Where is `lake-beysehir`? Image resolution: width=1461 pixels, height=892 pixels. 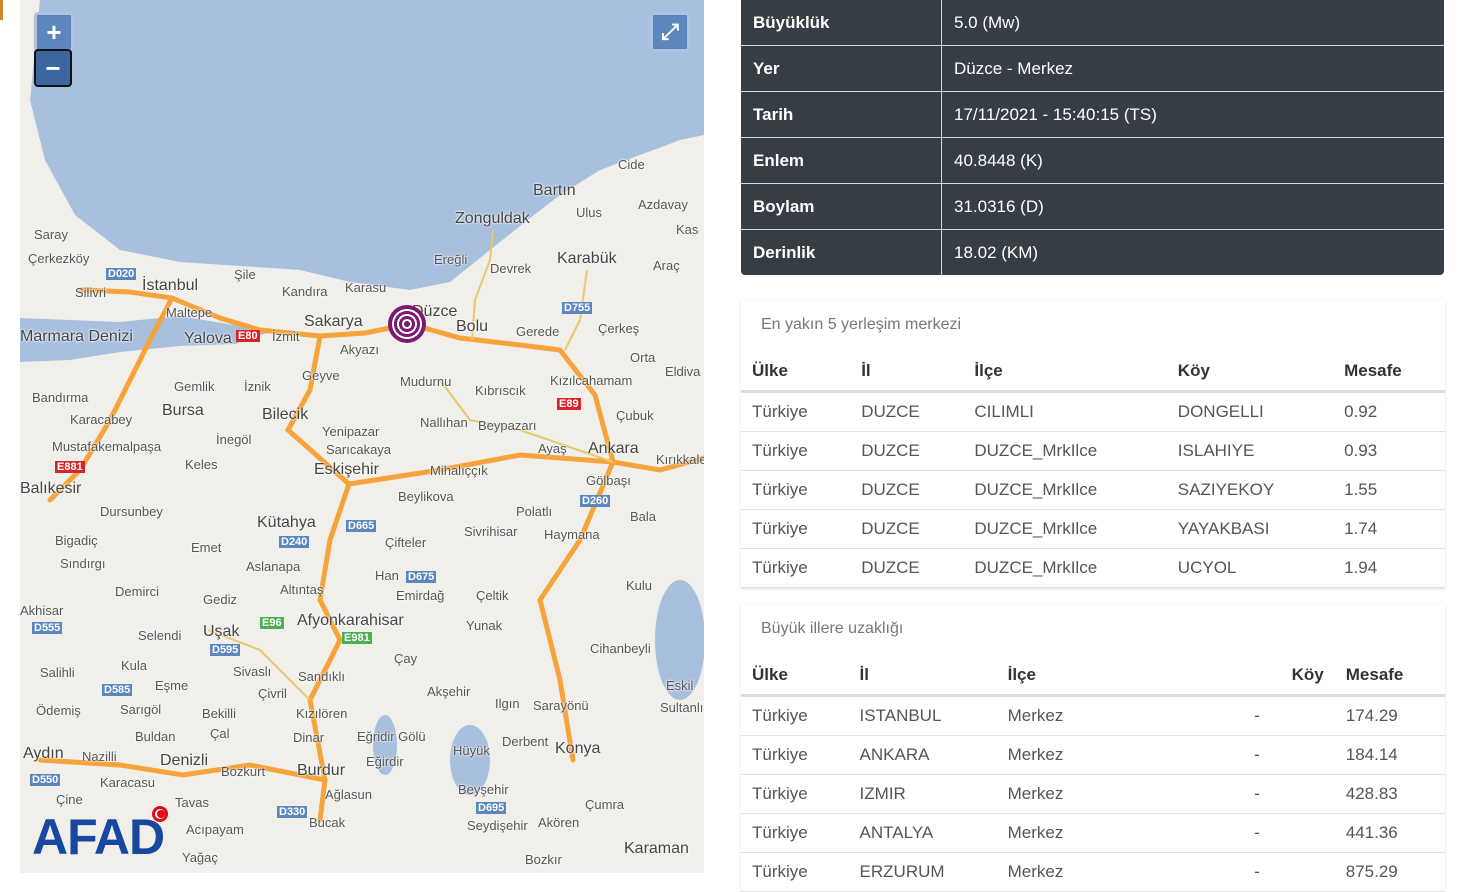
lake-beysehir is located at coordinates (470, 760).